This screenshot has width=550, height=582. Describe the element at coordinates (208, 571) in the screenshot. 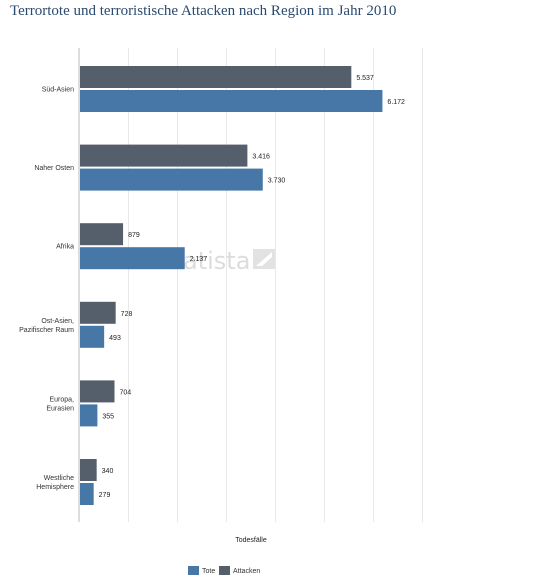

I see `legend-label: Tote` at that location.